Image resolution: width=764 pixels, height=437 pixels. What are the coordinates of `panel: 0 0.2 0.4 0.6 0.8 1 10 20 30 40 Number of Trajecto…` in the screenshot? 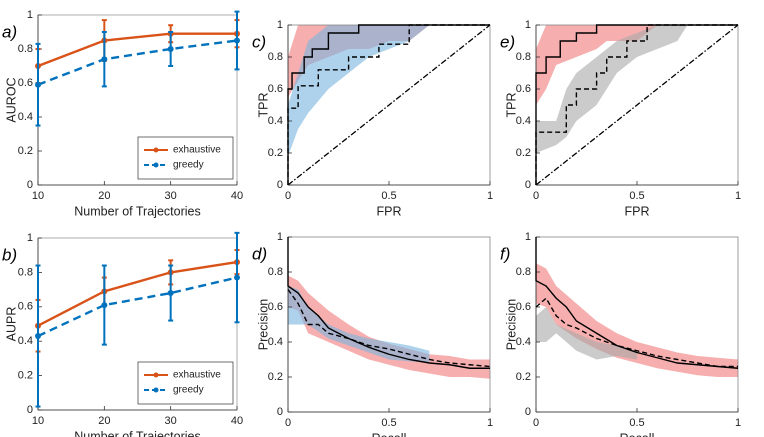 It's located at (122, 334).